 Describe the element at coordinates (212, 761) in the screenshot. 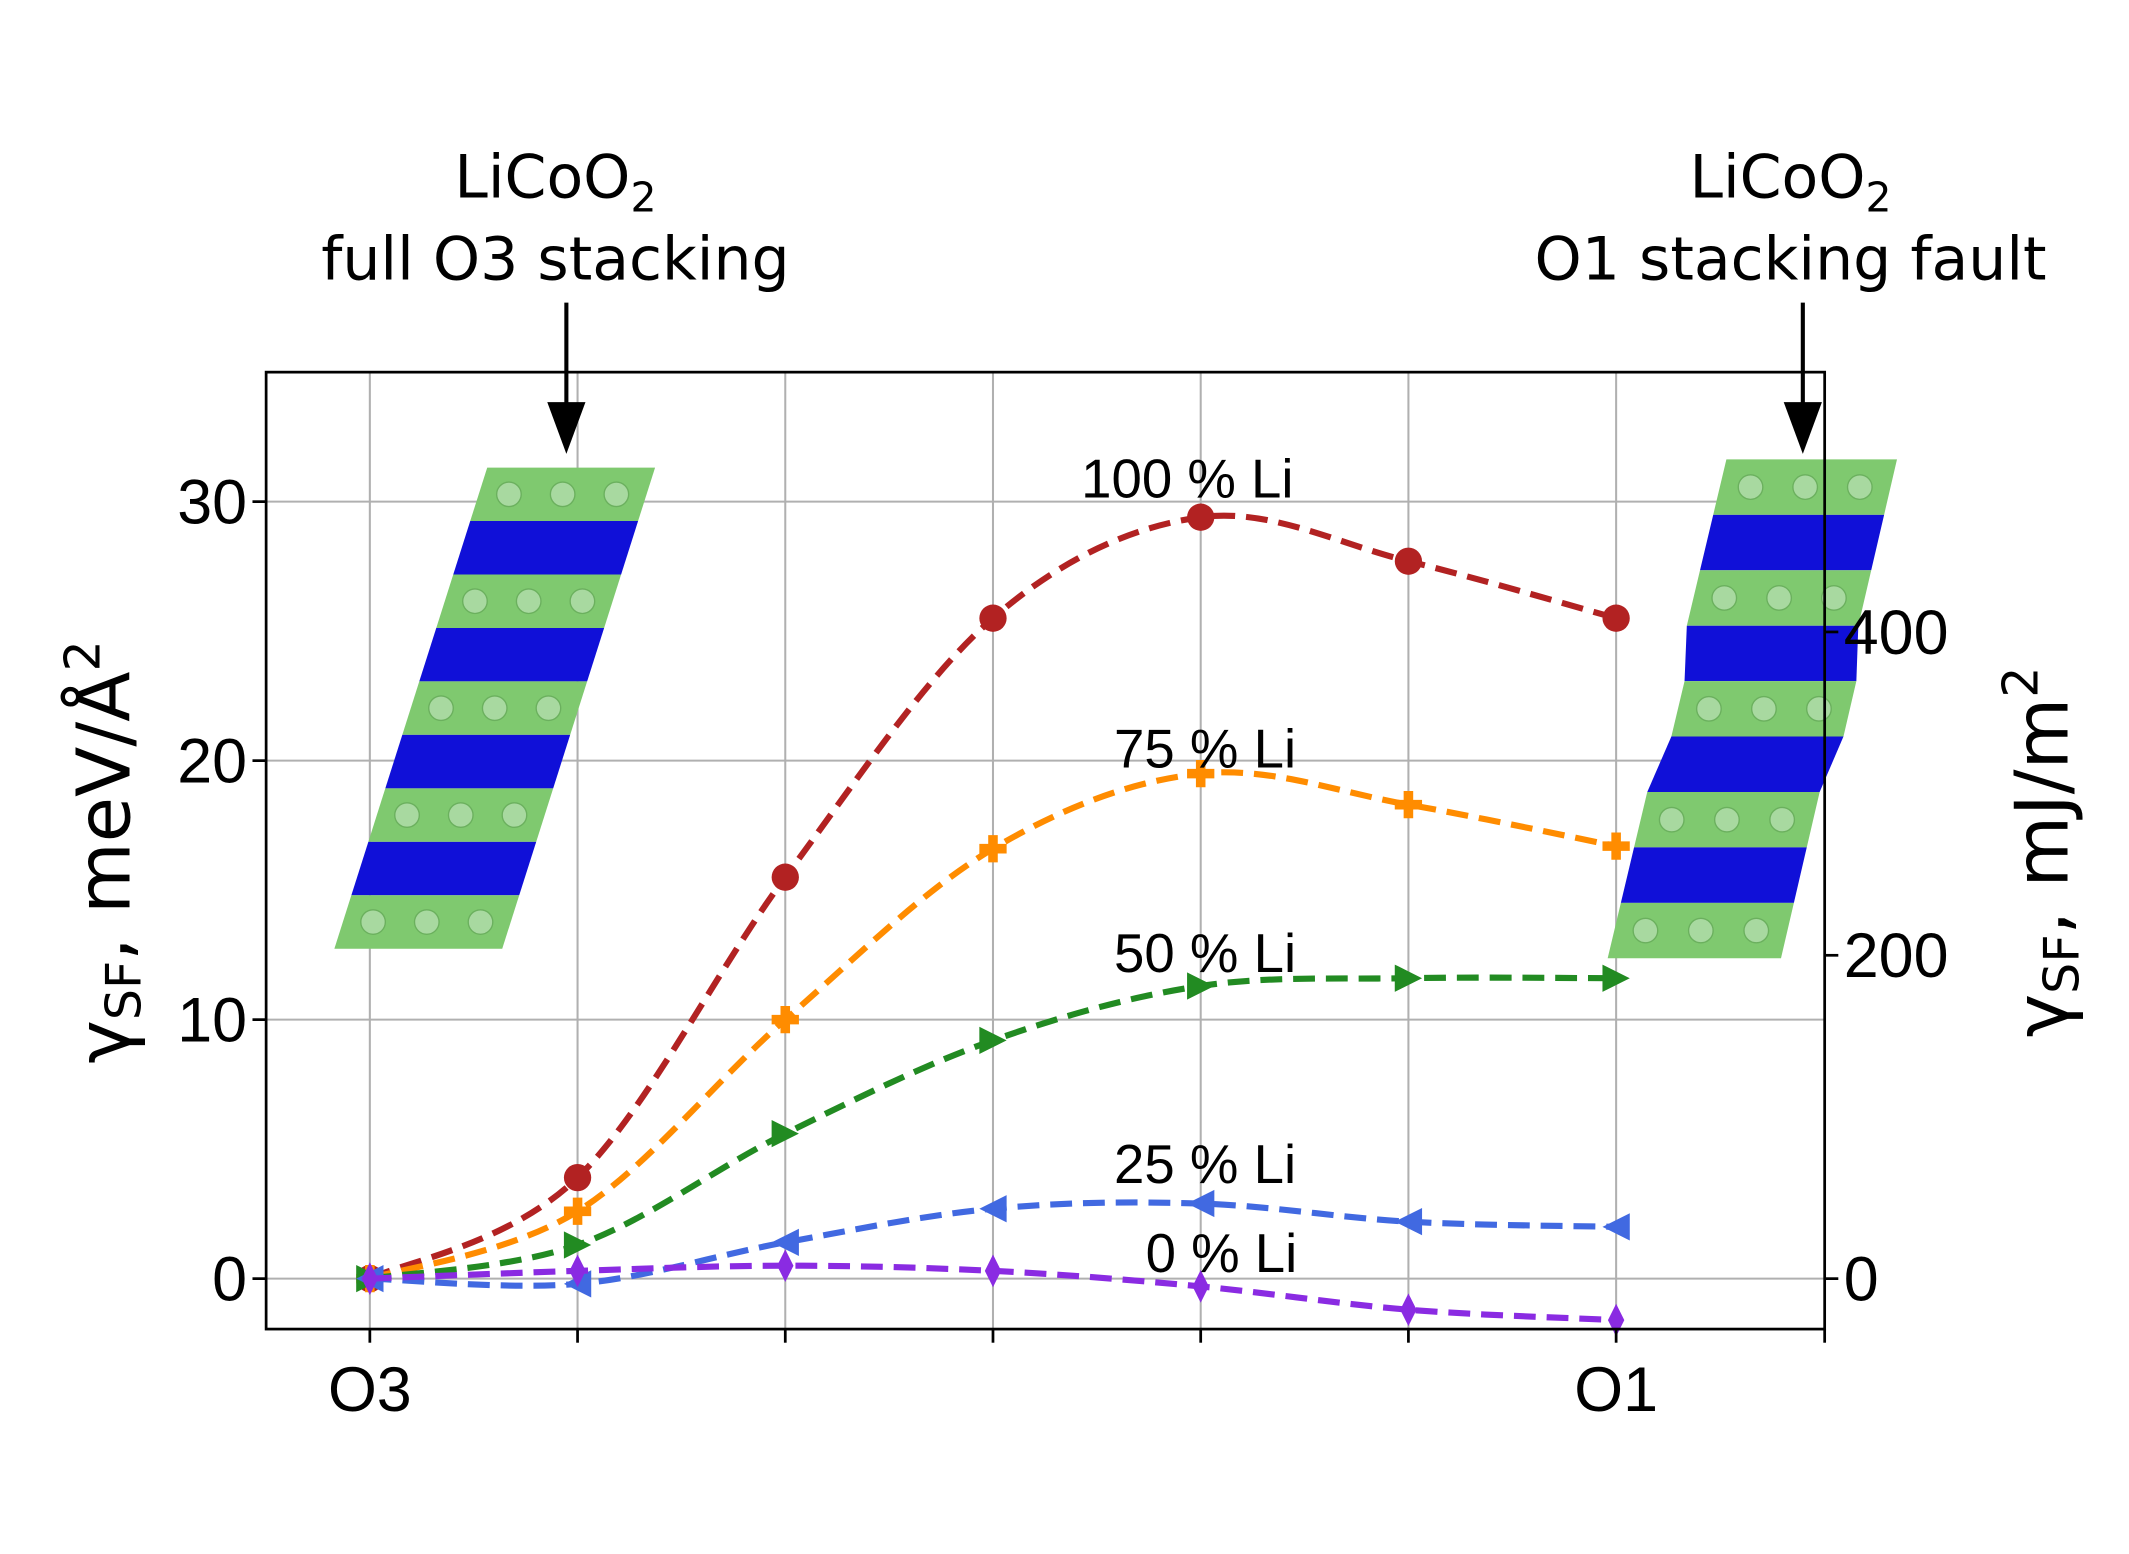

I see `y-tick-label-left: 20` at that location.